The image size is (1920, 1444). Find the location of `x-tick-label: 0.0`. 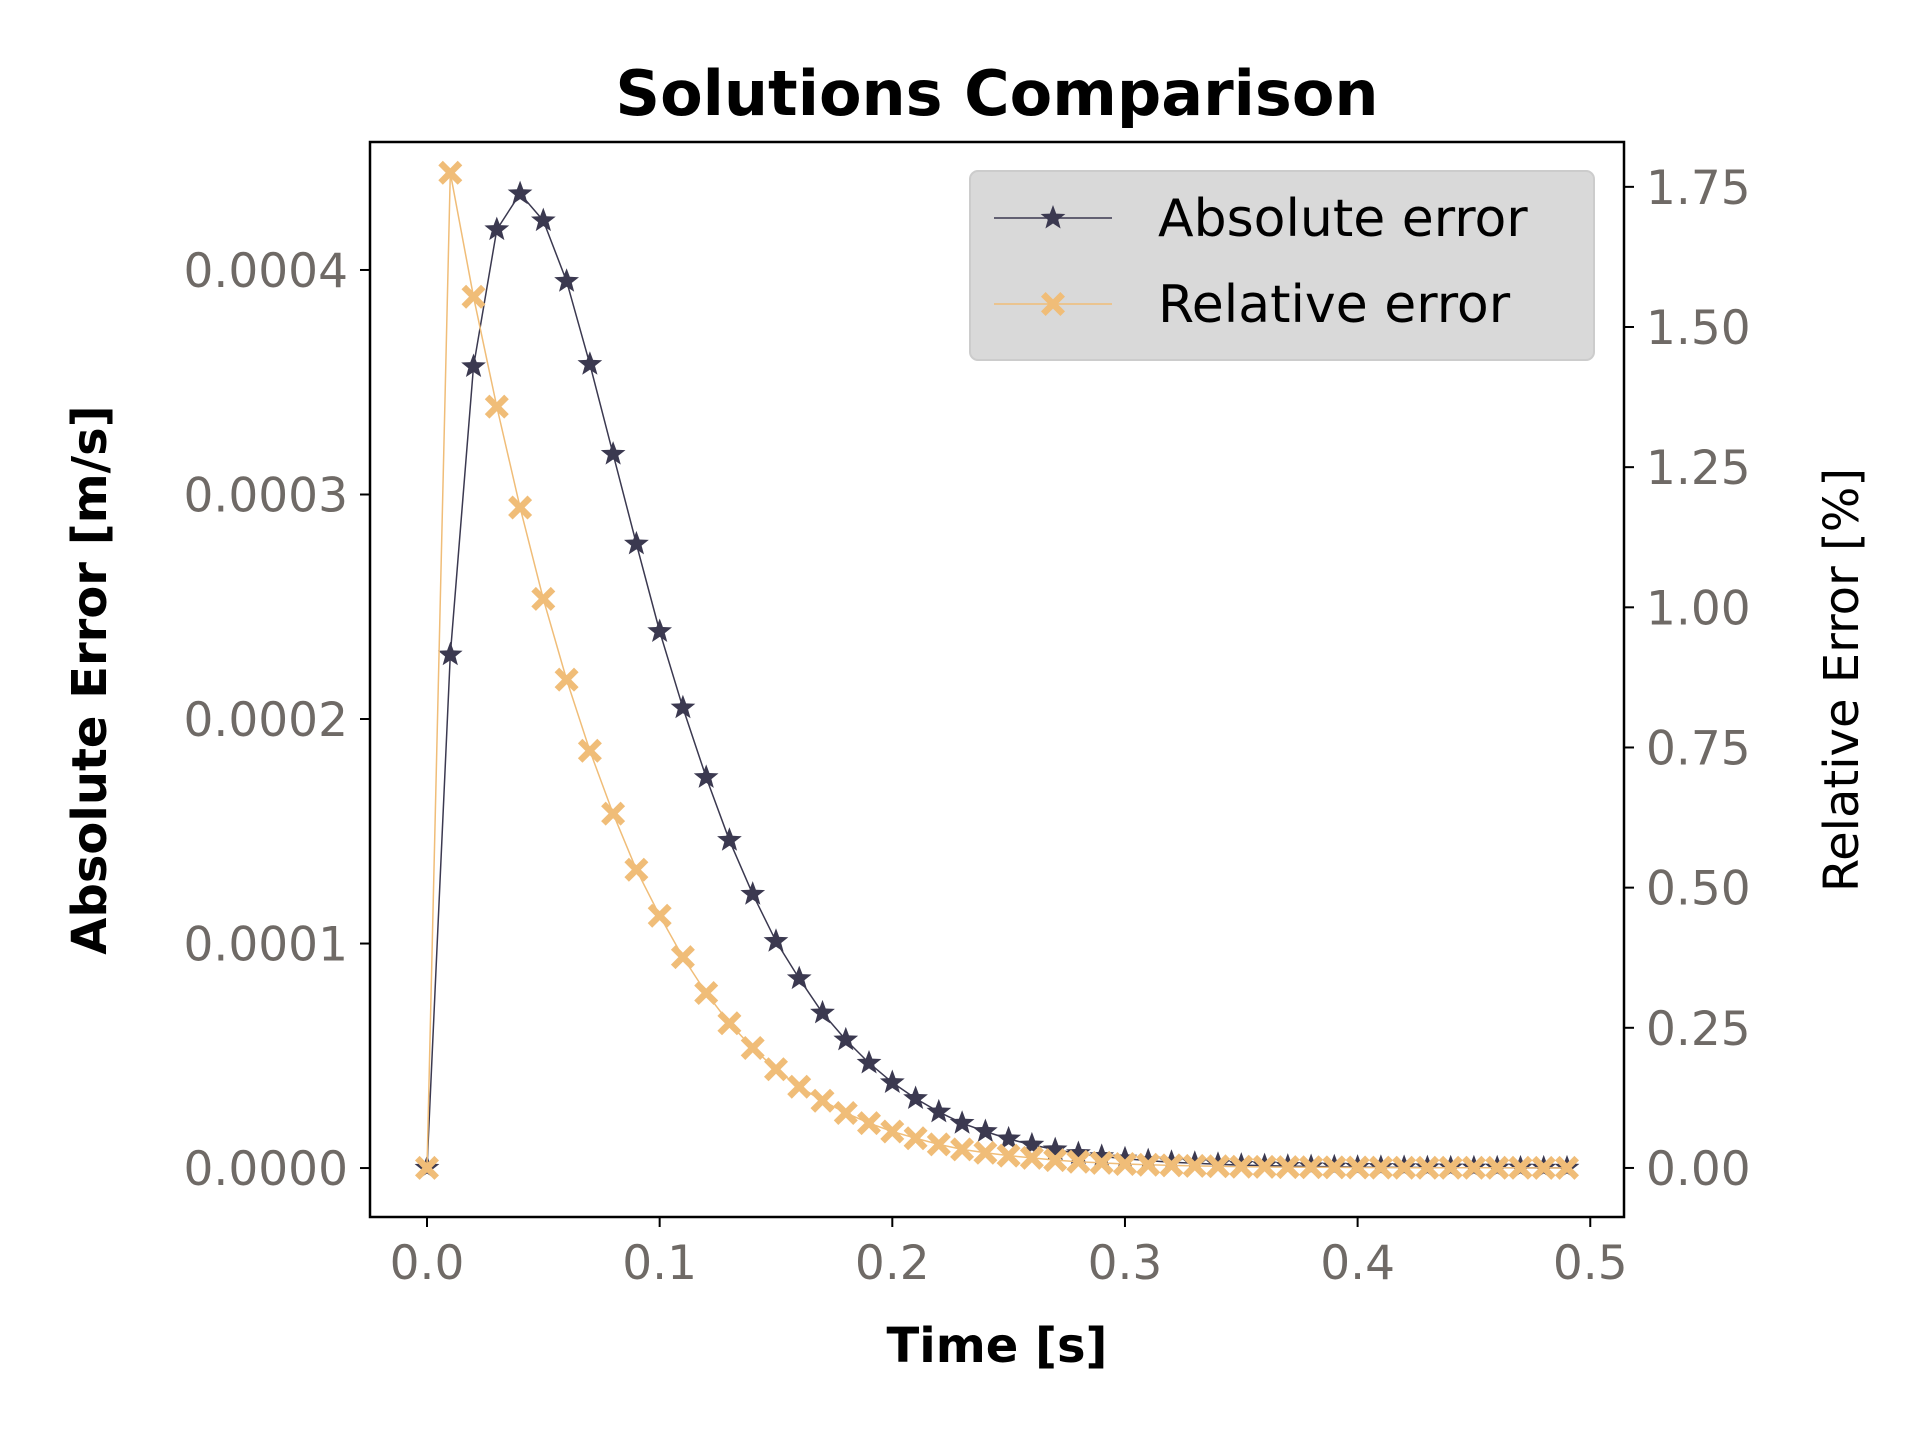

x-tick-label: 0.0 is located at coordinates (427, 1263).